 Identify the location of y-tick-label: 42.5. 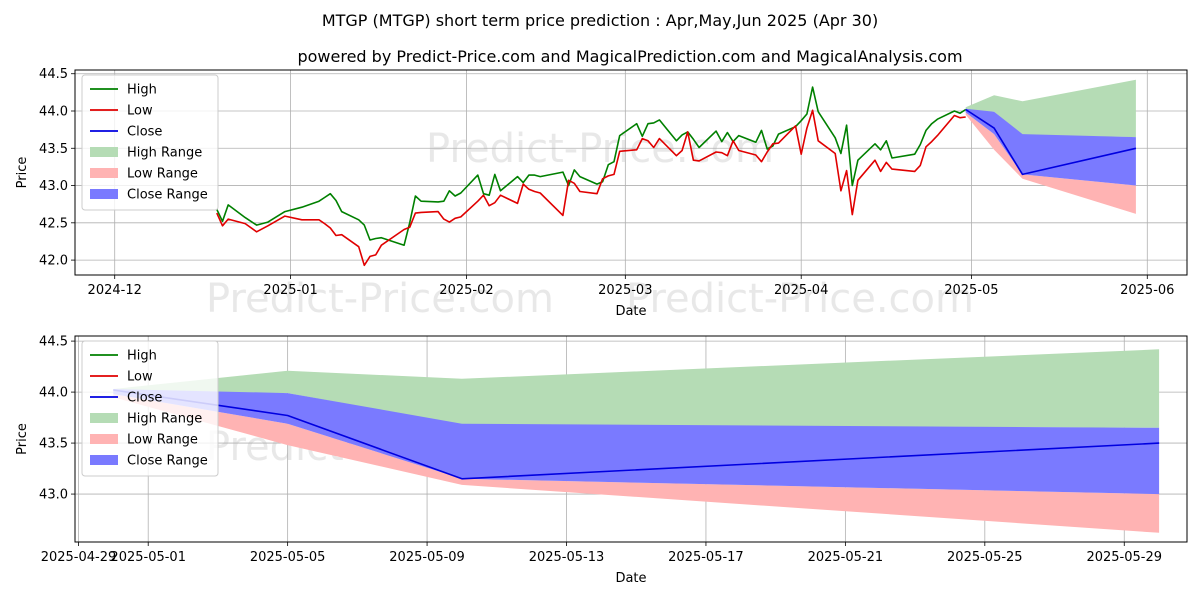
(53, 223).